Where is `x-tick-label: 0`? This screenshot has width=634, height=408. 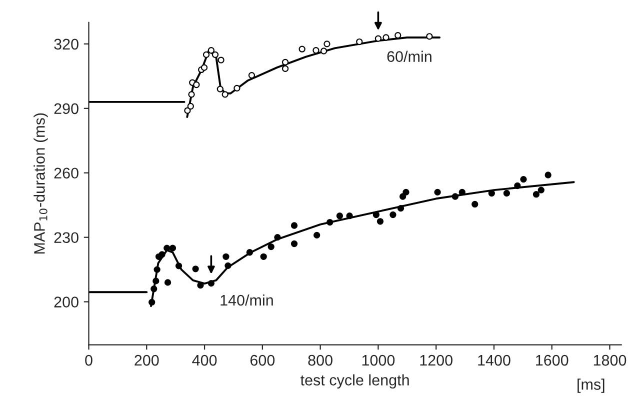
x-tick-label: 0 is located at coordinates (88, 360).